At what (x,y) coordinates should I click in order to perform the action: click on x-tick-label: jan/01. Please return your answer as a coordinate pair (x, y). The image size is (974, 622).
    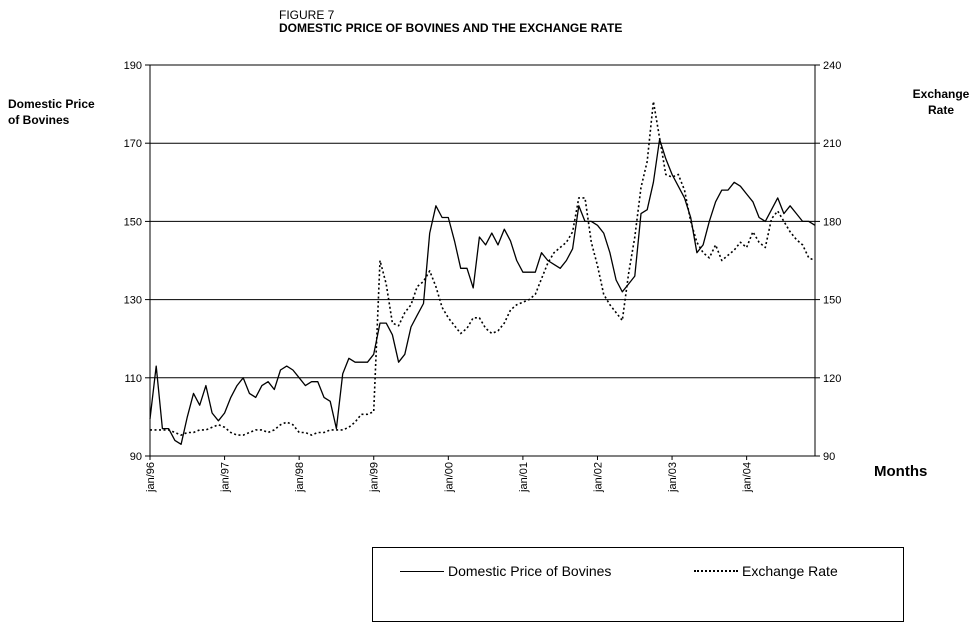
    Looking at the image, I should click on (524, 477).